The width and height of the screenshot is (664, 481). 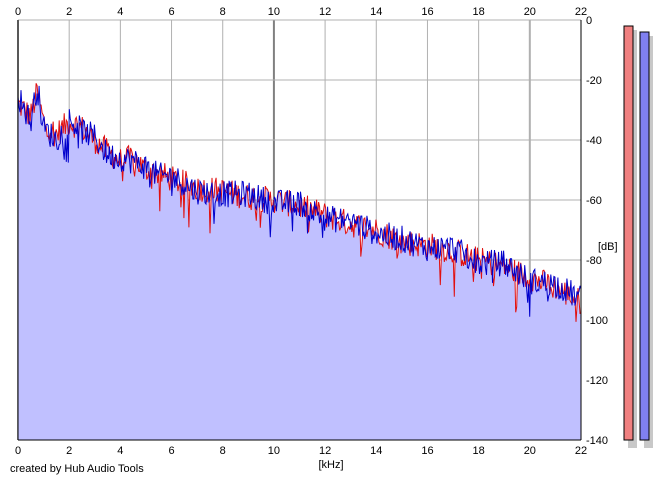 What do you see at coordinates (530, 451) in the screenshot?
I see `x-tick-label-bottom: 20` at bounding box center [530, 451].